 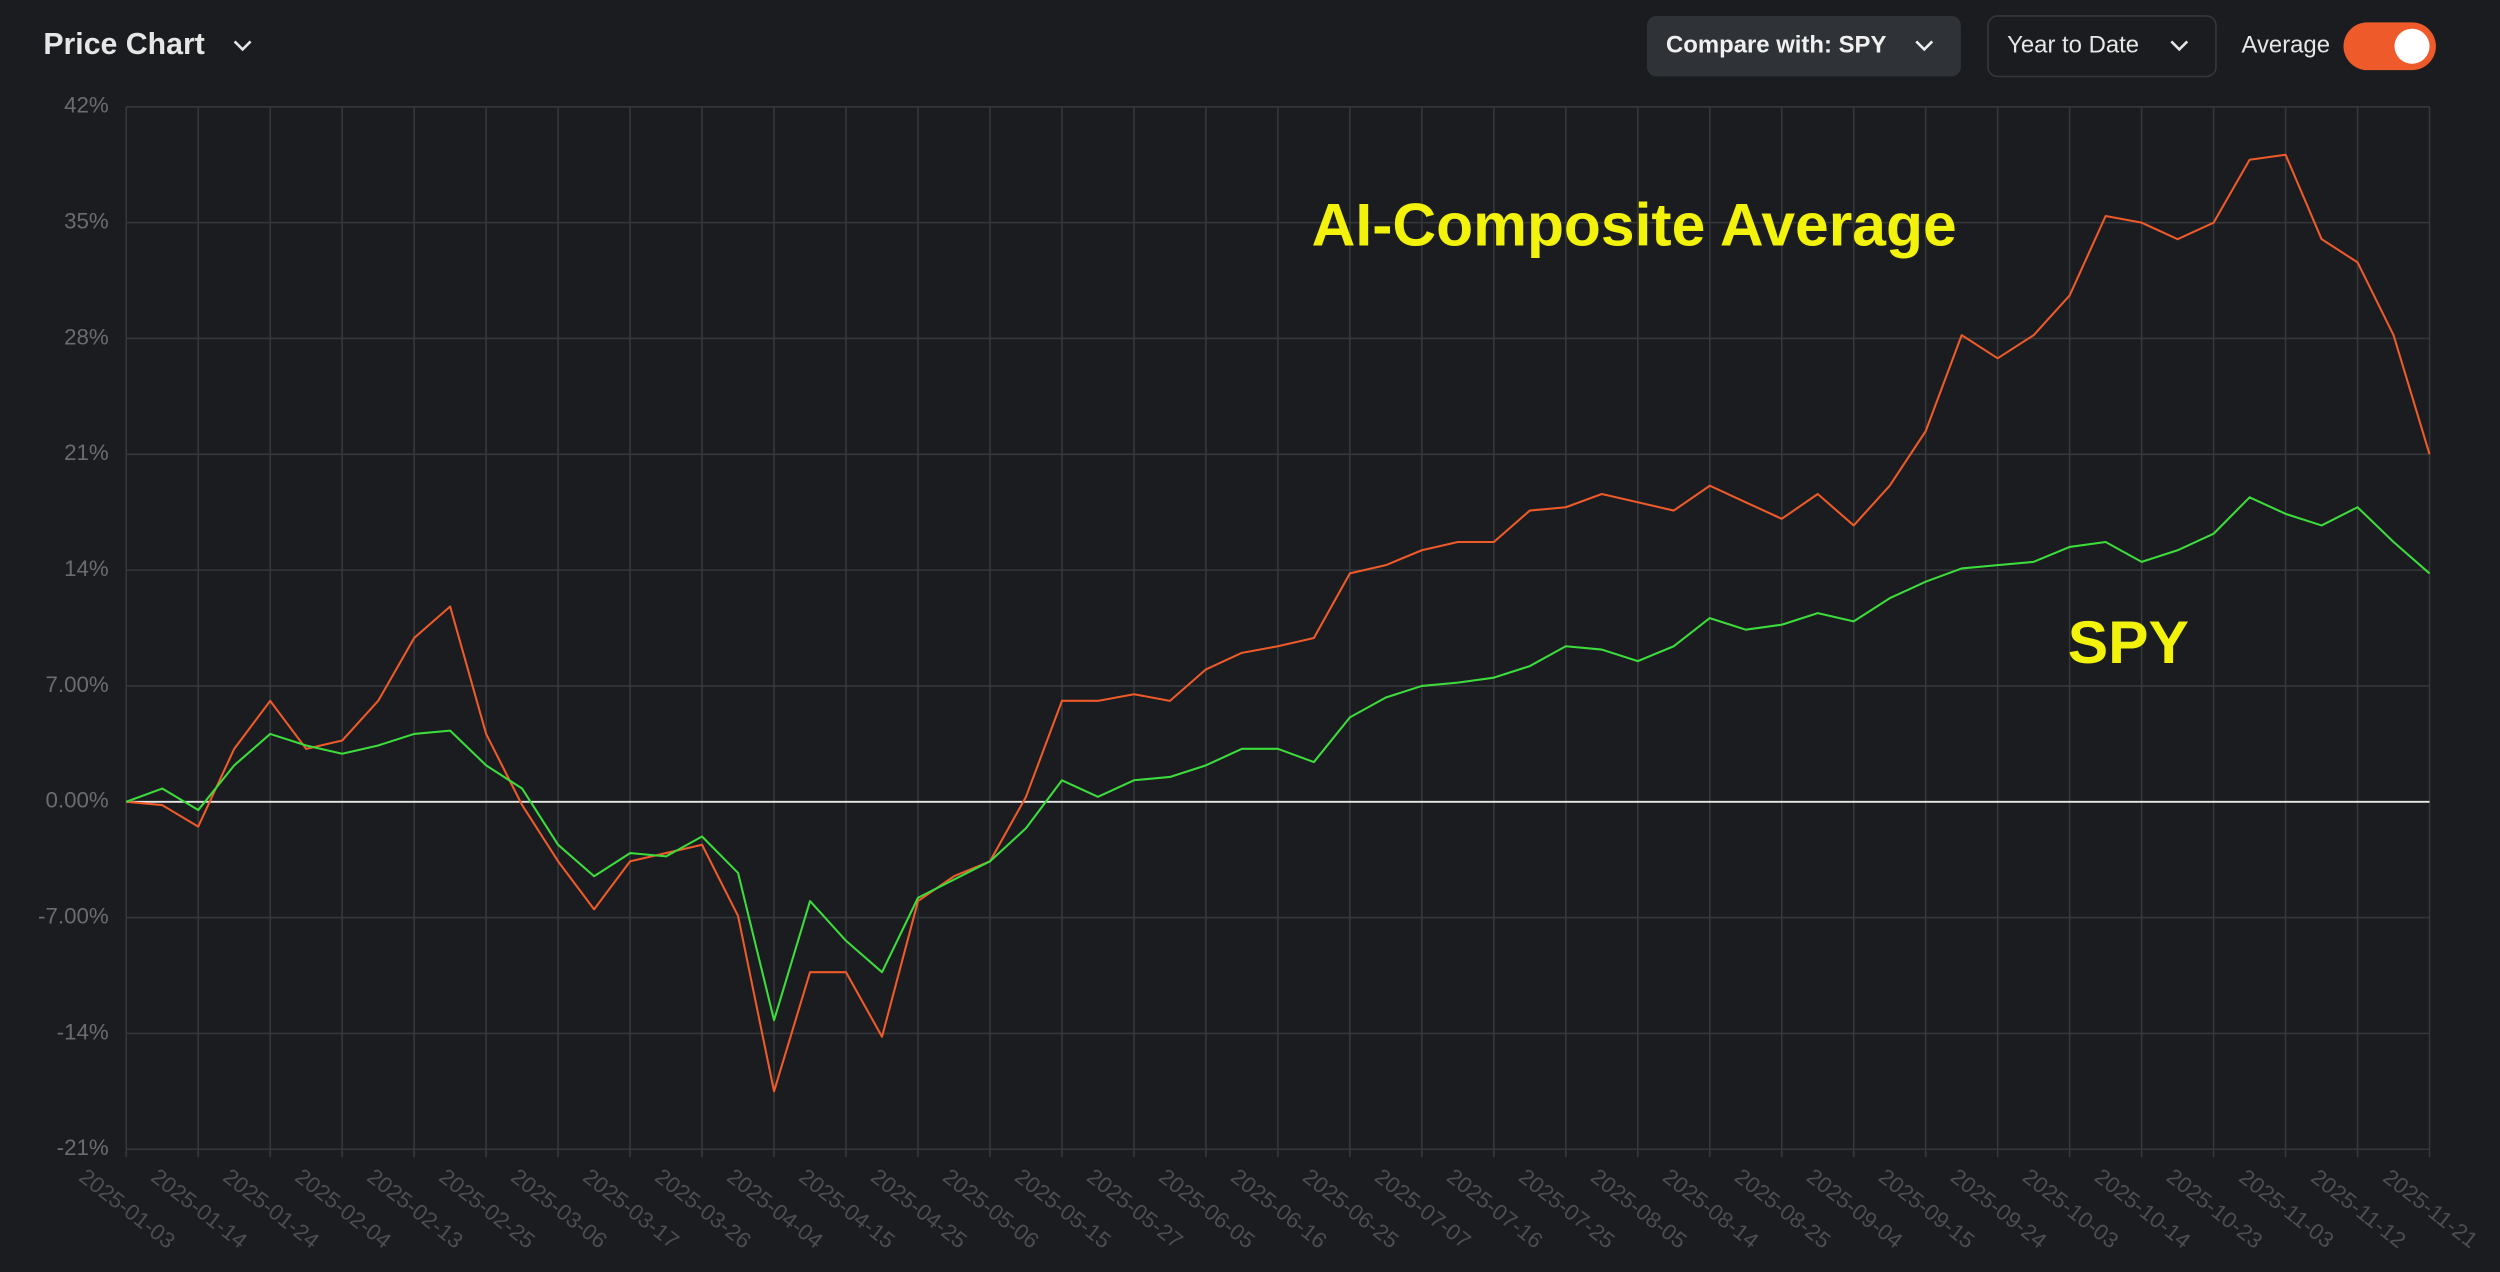 I want to click on compare-label: Compare with: SPY, so click(x=1776, y=45).